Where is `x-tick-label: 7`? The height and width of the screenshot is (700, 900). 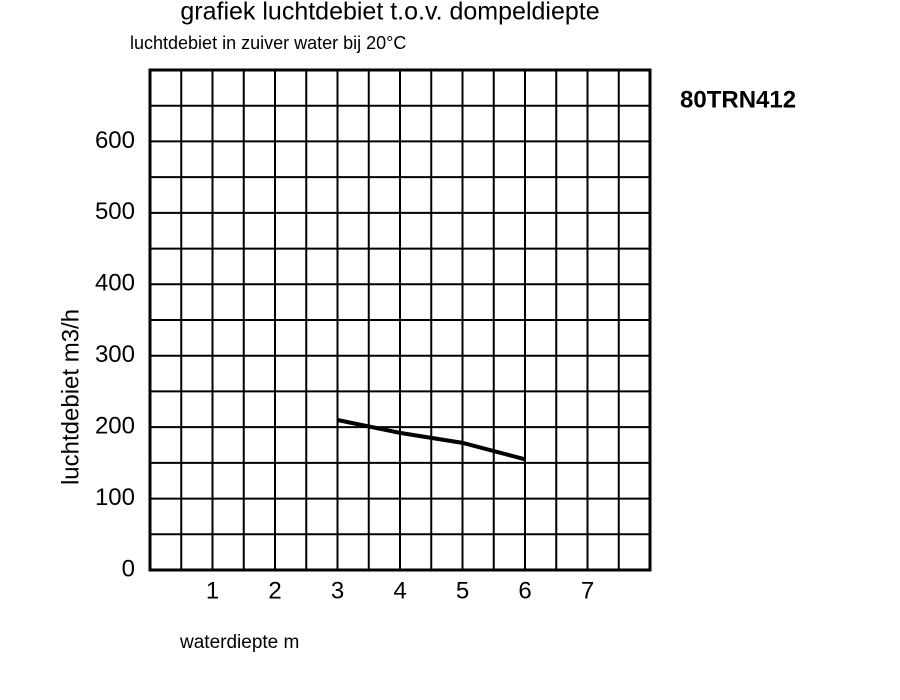 x-tick-label: 7 is located at coordinates (587, 590).